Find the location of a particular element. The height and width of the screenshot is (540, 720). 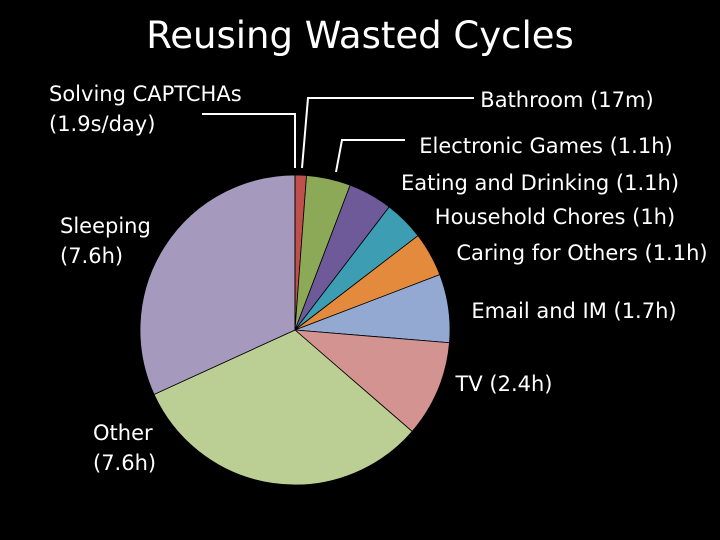

slice-label-line: Household Chores (1h) is located at coordinates (555, 217).